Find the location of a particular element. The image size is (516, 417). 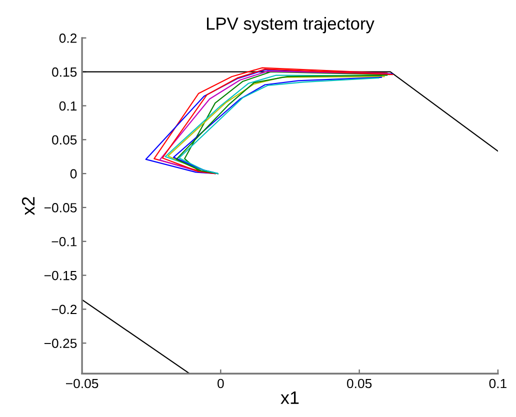

chart-title: LPV system trajectory is located at coordinates (290, 25).